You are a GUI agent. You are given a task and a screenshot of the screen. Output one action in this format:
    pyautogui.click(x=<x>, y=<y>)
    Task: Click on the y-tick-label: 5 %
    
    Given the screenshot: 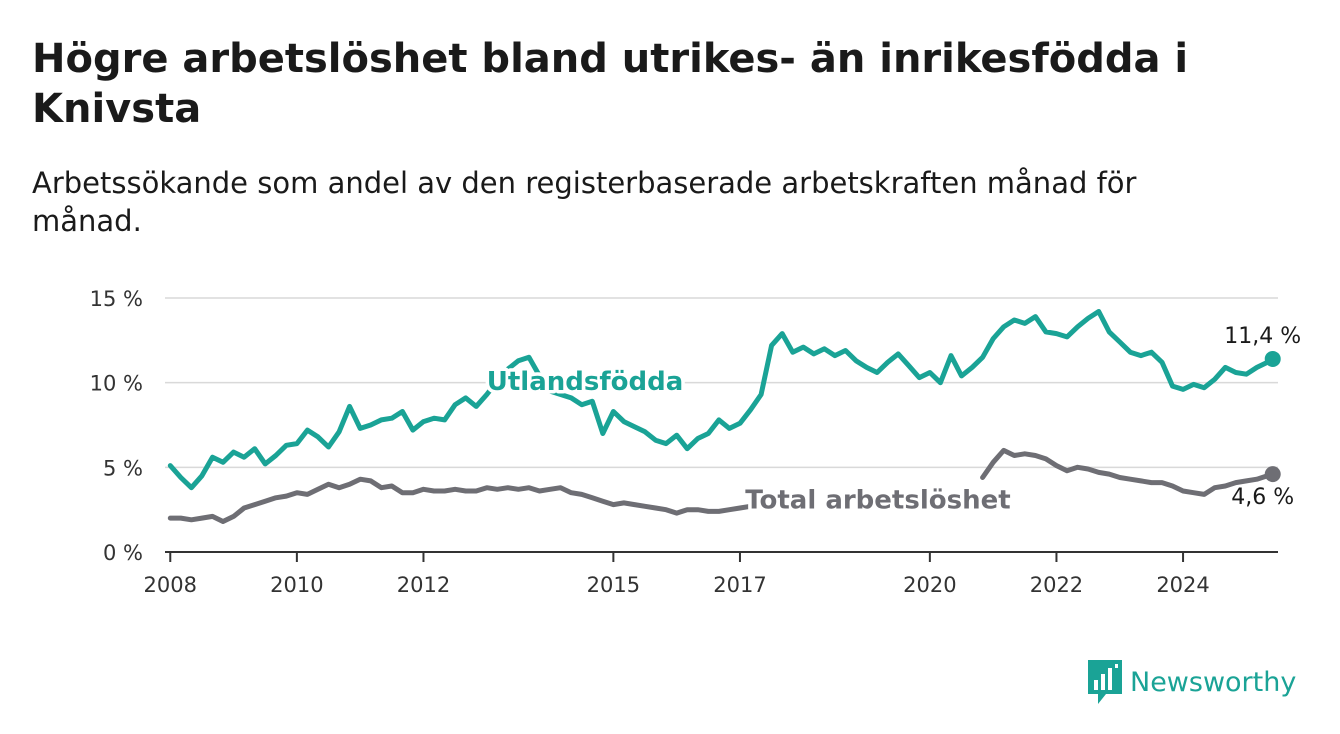 What is the action you would take?
    pyautogui.click(x=123, y=468)
    